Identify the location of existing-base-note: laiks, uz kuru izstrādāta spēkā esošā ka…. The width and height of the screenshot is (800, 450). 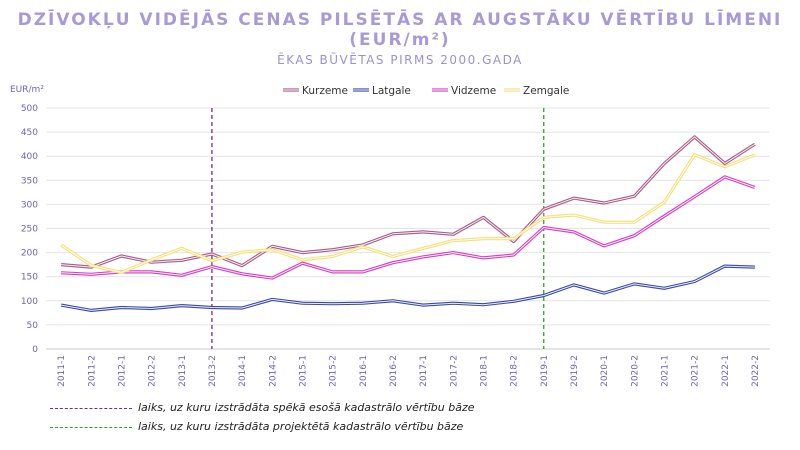
(306, 407).